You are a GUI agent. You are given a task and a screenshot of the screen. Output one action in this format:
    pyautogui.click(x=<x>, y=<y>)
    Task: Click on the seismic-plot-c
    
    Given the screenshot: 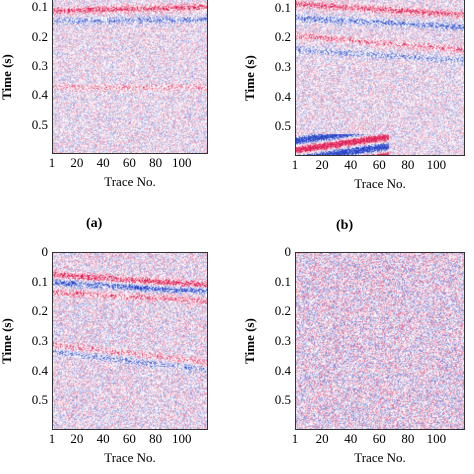 What is the action you would take?
    pyautogui.click(x=130, y=341)
    